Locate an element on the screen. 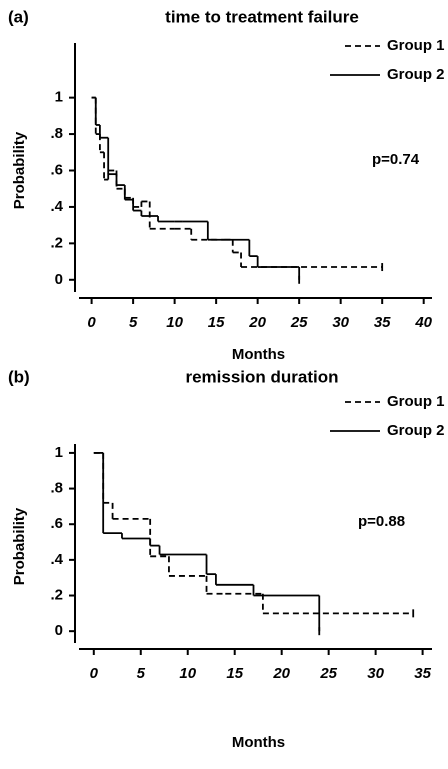 The height and width of the screenshot is (769, 448). panel-label: (a) is located at coordinates (18, 16).